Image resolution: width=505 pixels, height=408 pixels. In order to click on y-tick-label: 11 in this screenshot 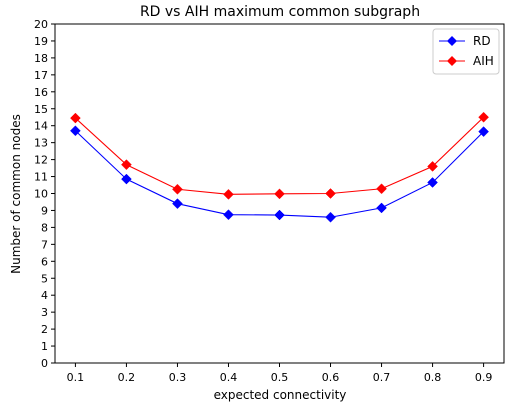, I will do `click(41, 177)`.